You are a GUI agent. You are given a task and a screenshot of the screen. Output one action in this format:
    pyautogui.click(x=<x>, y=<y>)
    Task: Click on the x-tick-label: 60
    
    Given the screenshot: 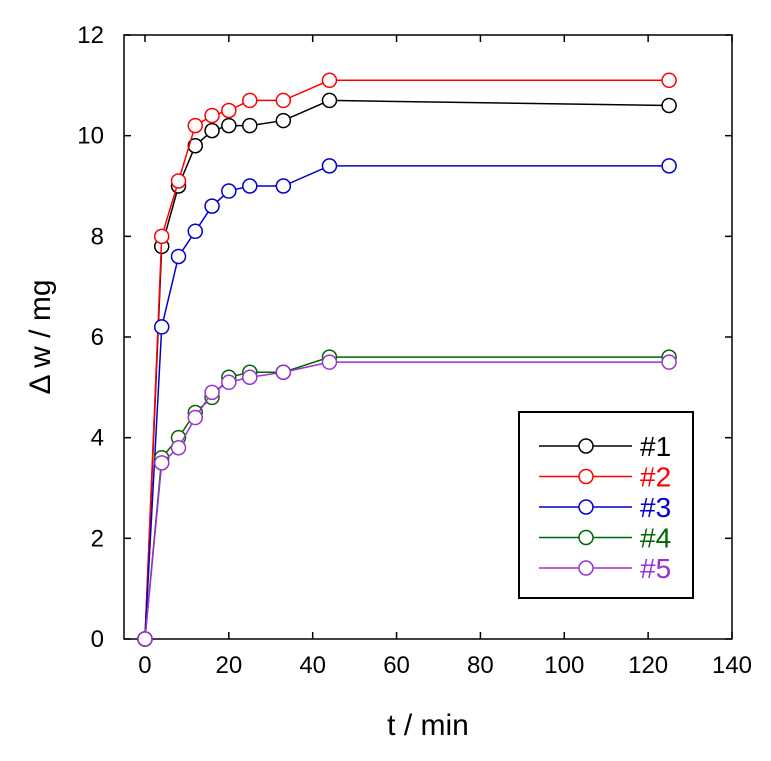 What is the action you would take?
    pyautogui.click(x=396, y=665)
    